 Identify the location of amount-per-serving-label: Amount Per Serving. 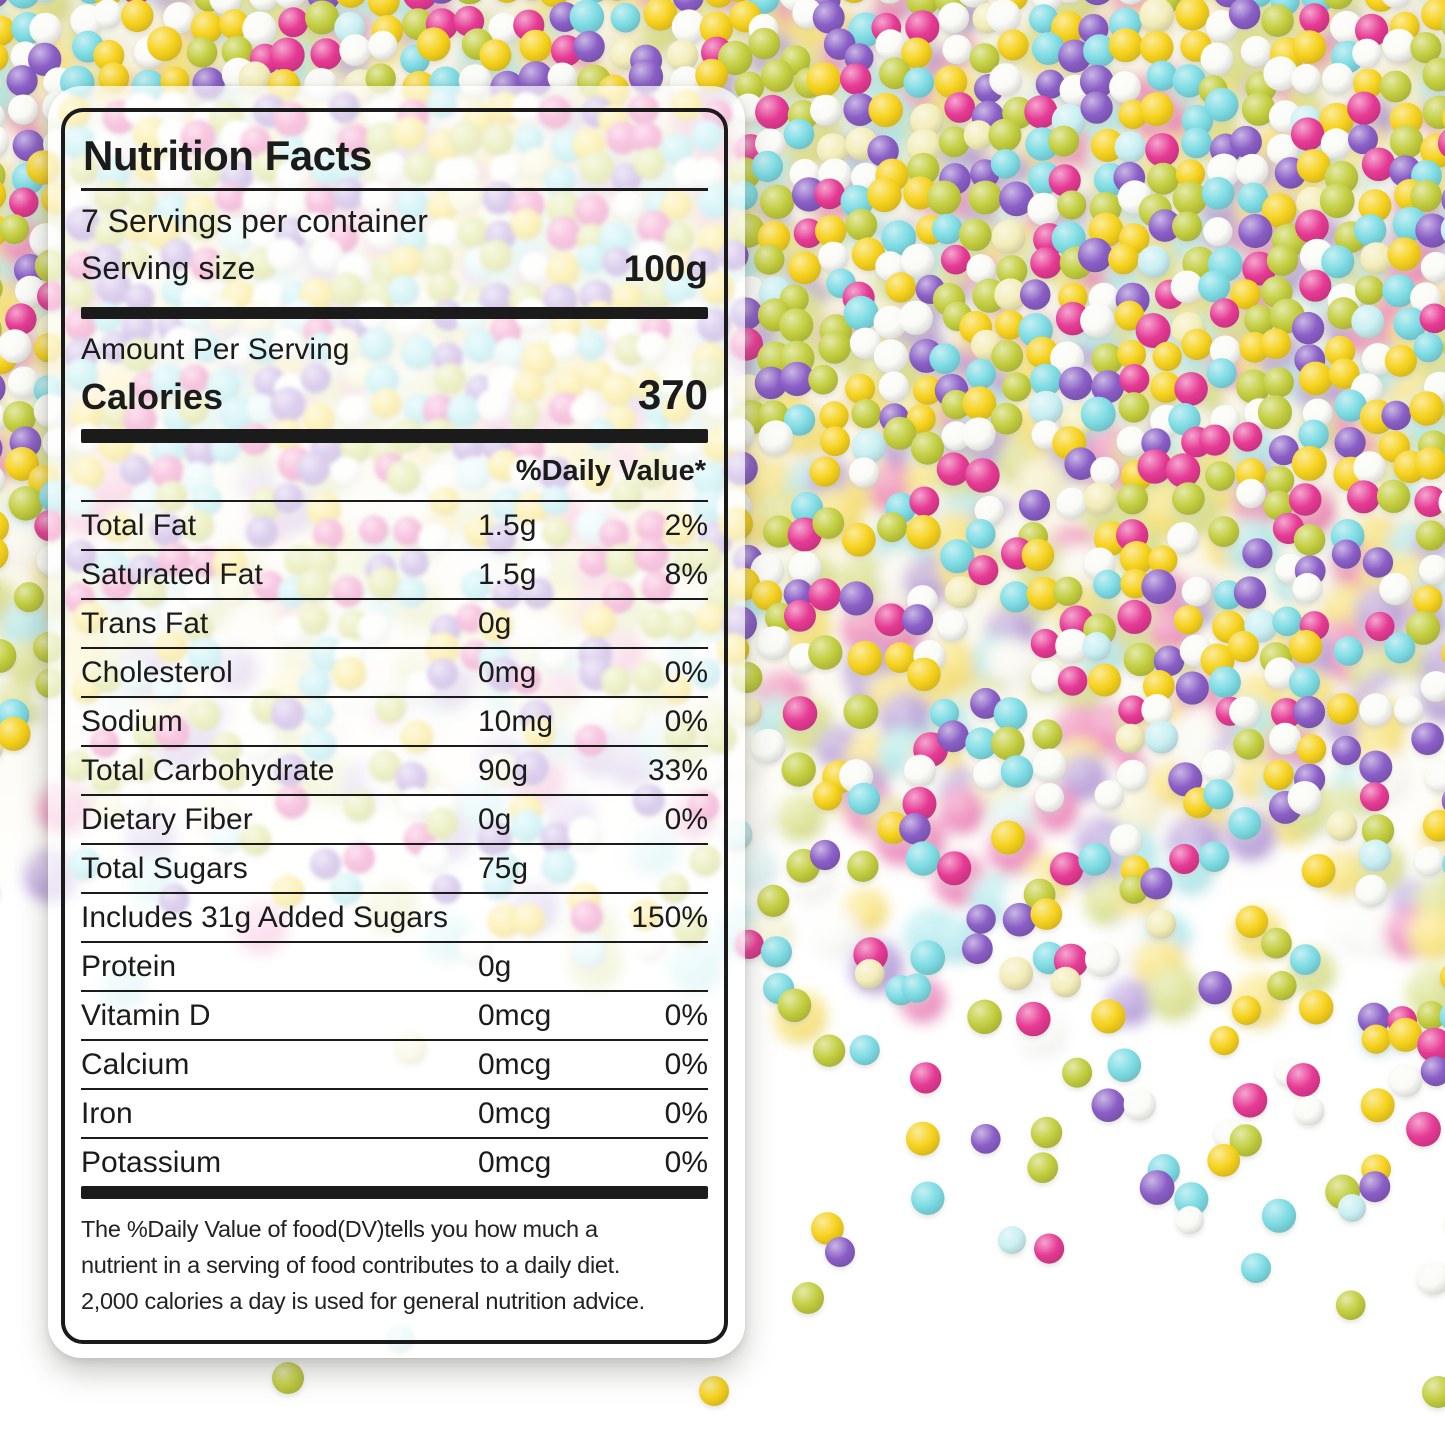
(215, 350).